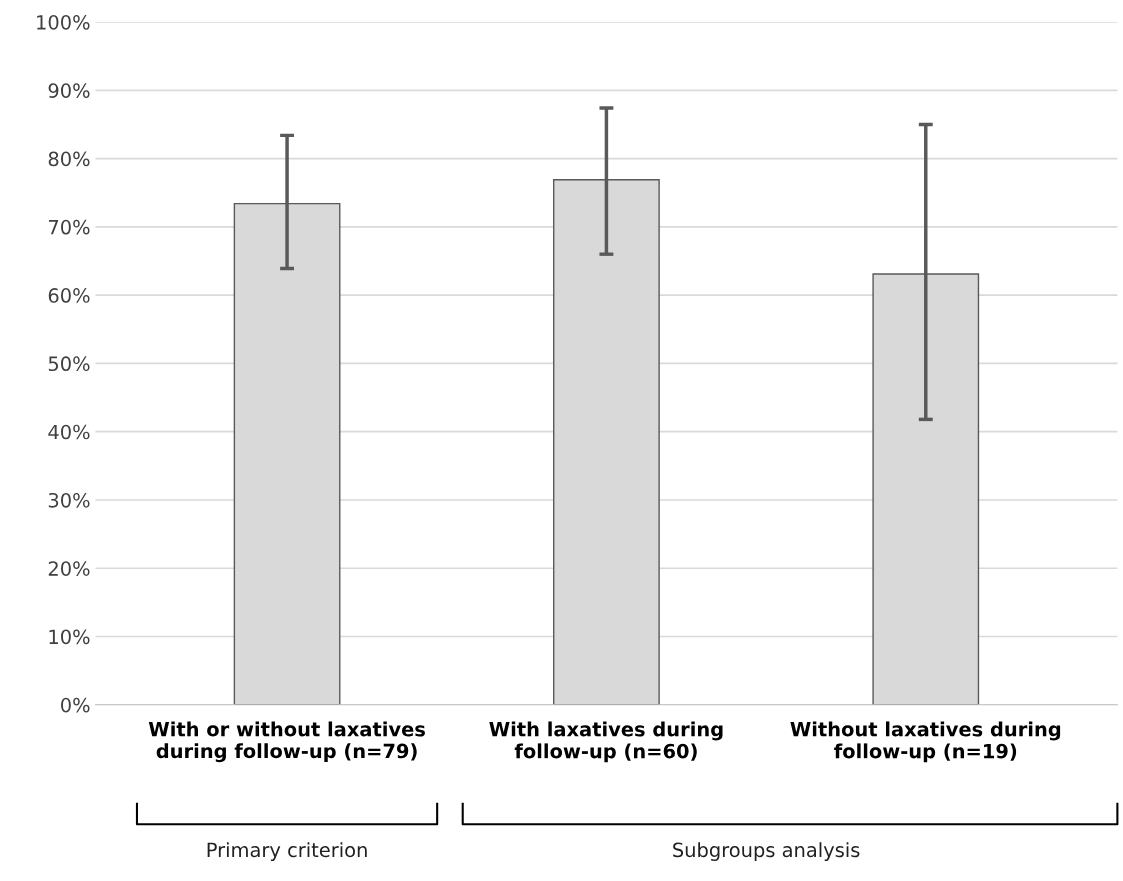 The image size is (1123, 881). I want to click on y-tick-label: 40%, so click(69, 432).